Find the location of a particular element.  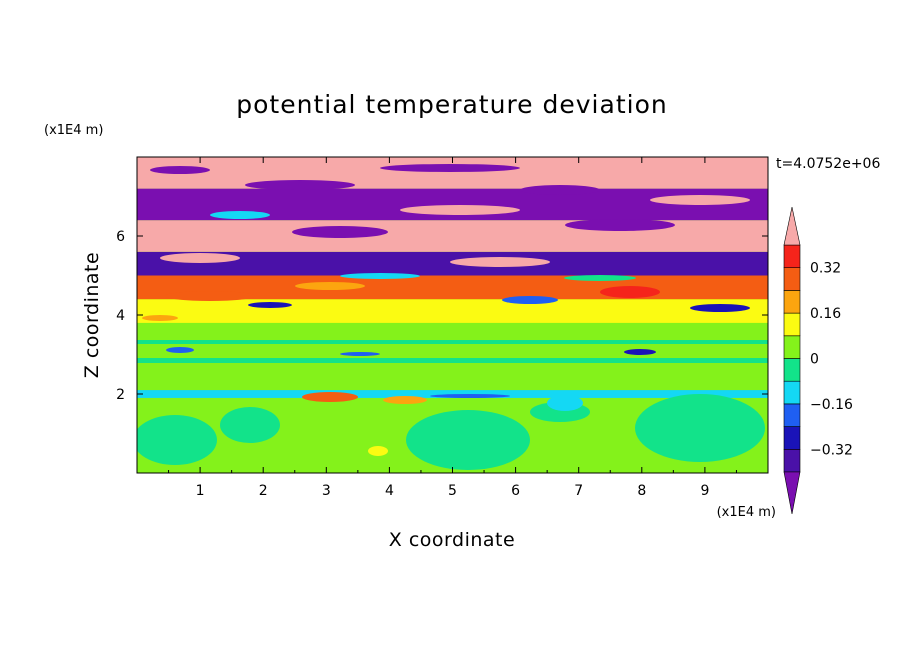

y-tick-label: 4 is located at coordinates (120, 316).